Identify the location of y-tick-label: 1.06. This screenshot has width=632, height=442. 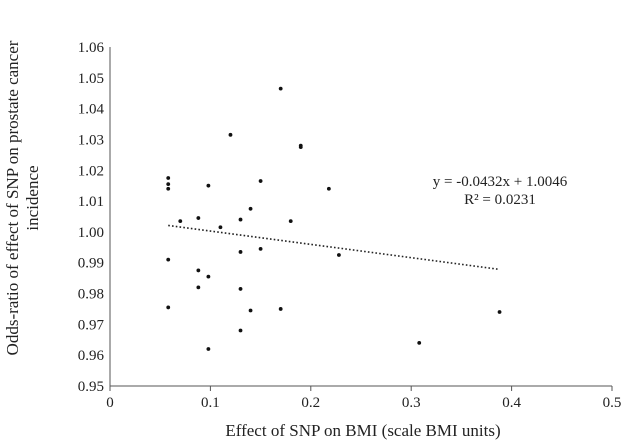
(91, 48).